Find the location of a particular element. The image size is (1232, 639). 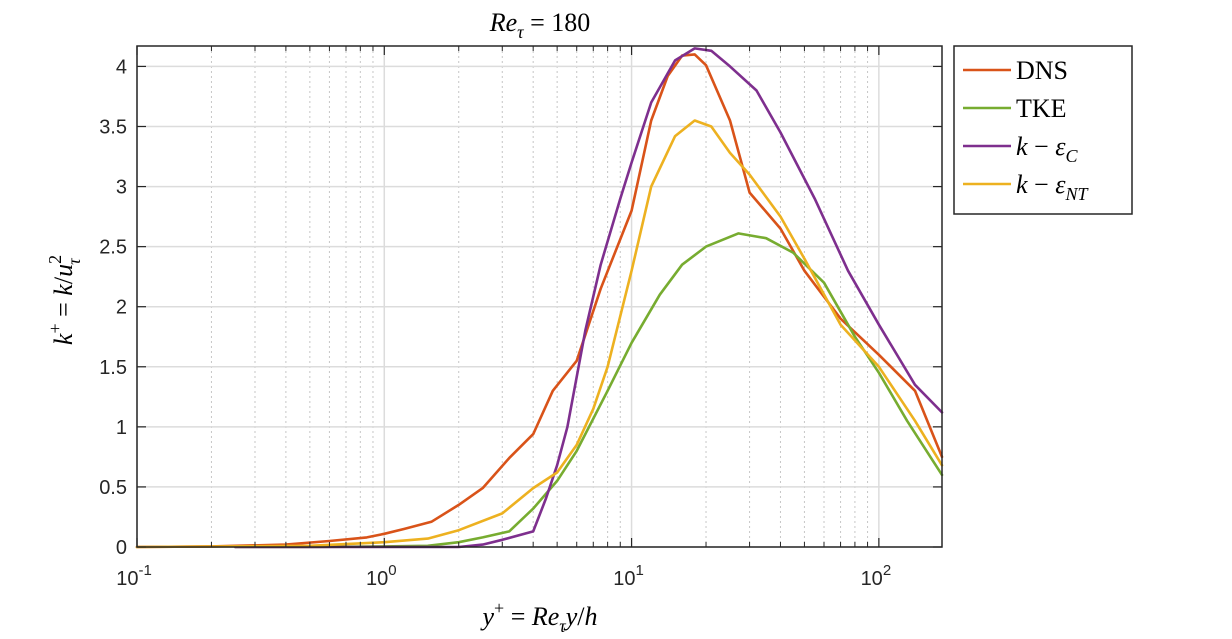

svg-text: k+ = k/u2τ is located at coordinates (64, 300).